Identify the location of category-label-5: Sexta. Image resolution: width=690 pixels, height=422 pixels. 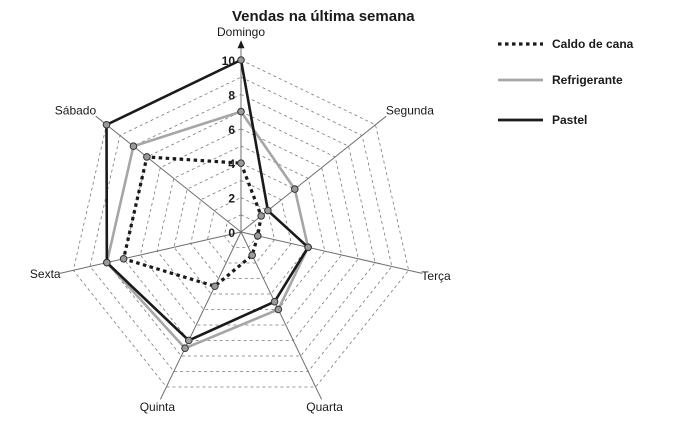
(45, 274).